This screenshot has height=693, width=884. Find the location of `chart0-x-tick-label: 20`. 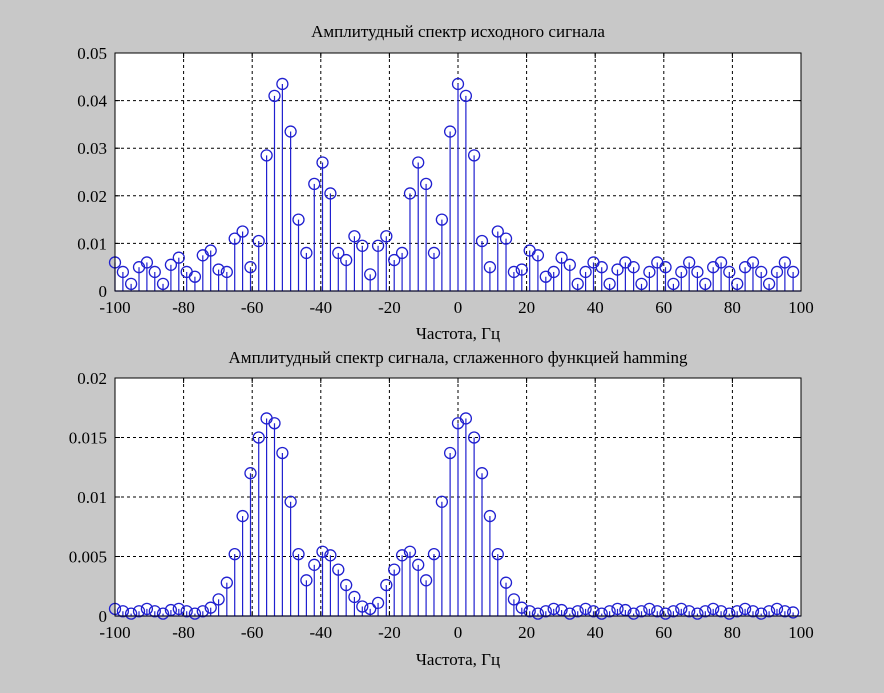

chart0-x-tick-label: 20 is located at coordinates (526, 307).